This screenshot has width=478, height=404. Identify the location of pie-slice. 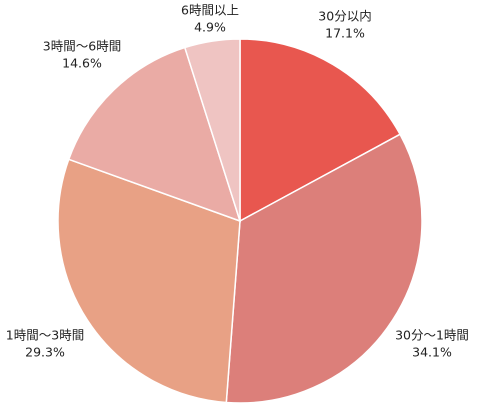
(212, 130).